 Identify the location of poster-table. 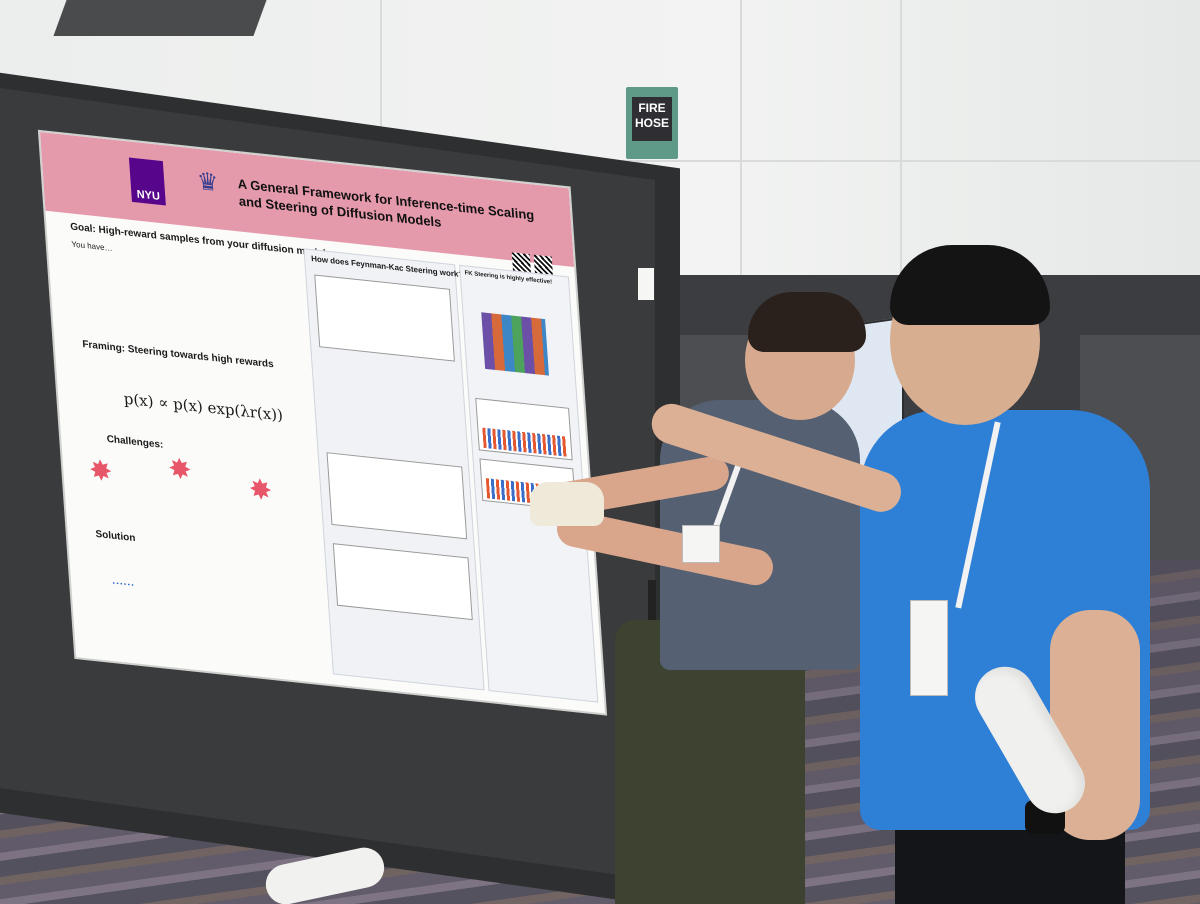
(397, 496).